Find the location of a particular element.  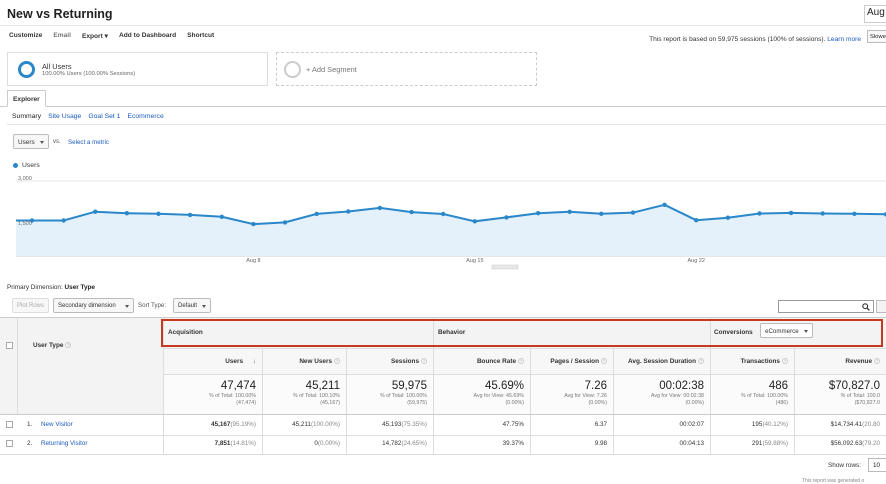

column-header-label: Bounce Rate is located at coordinates (496, 361).